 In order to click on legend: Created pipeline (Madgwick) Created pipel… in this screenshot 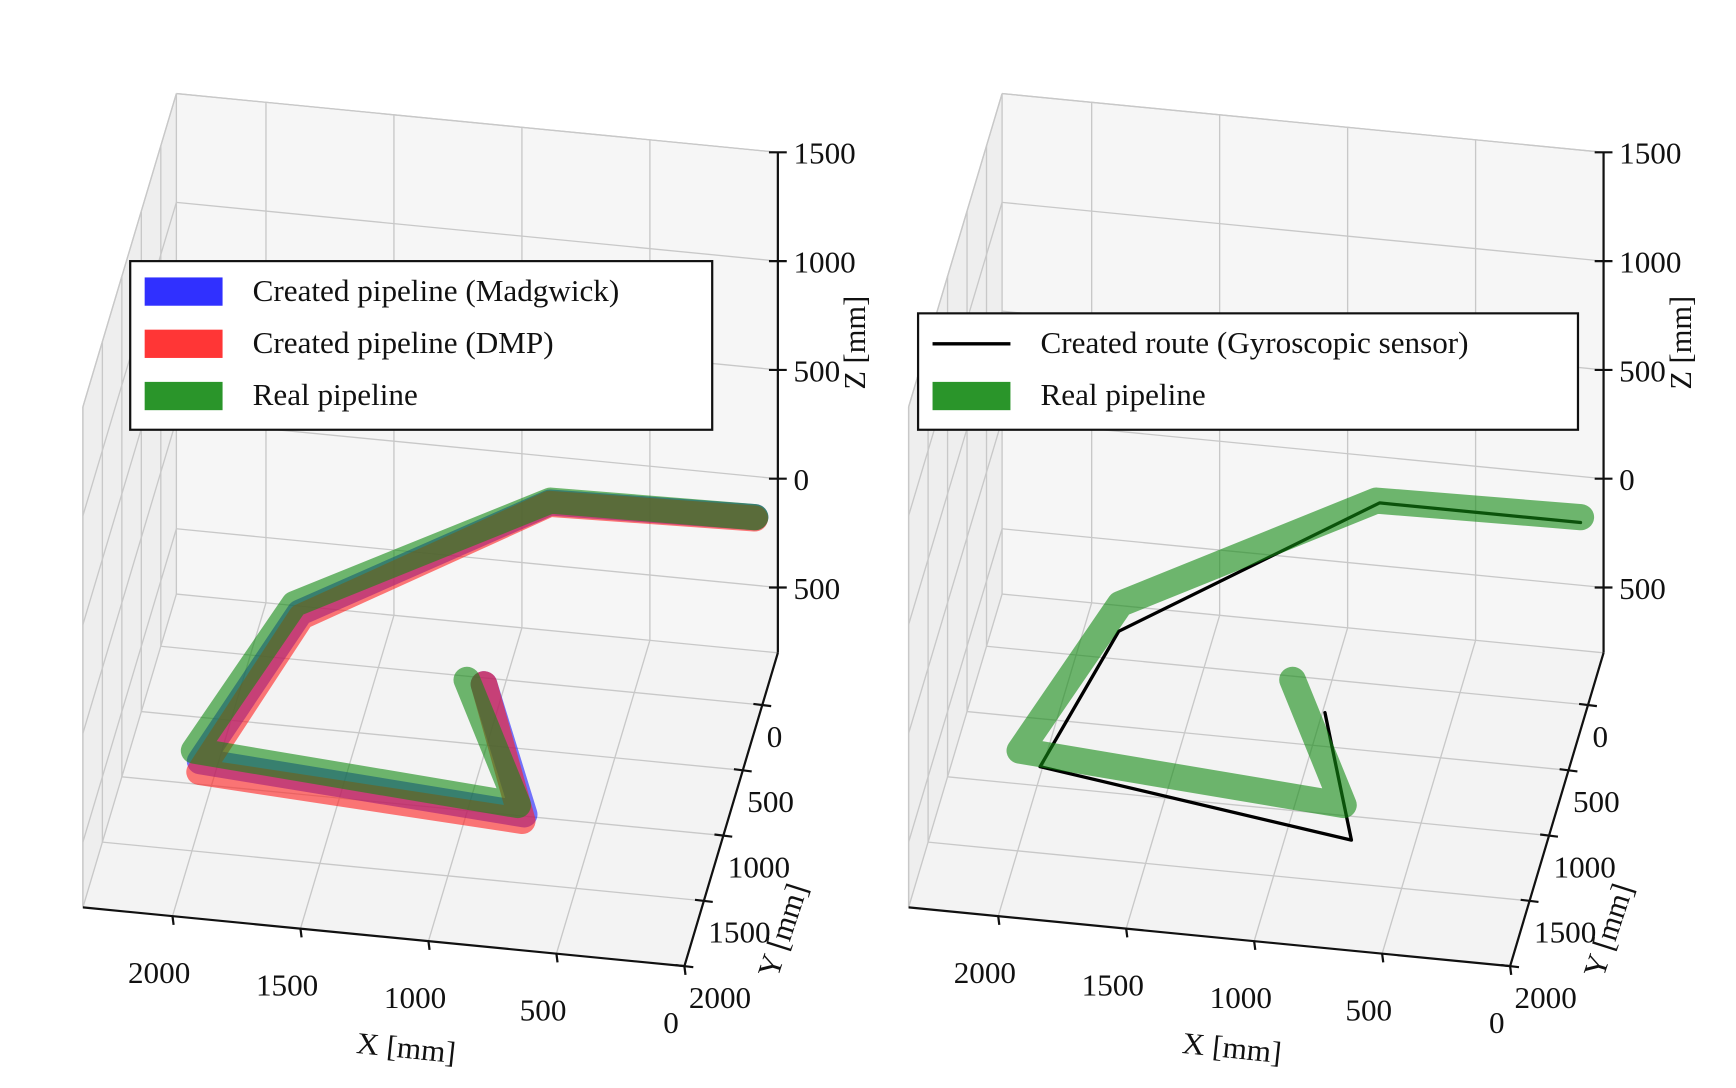, I will do `click(421, 345)`.